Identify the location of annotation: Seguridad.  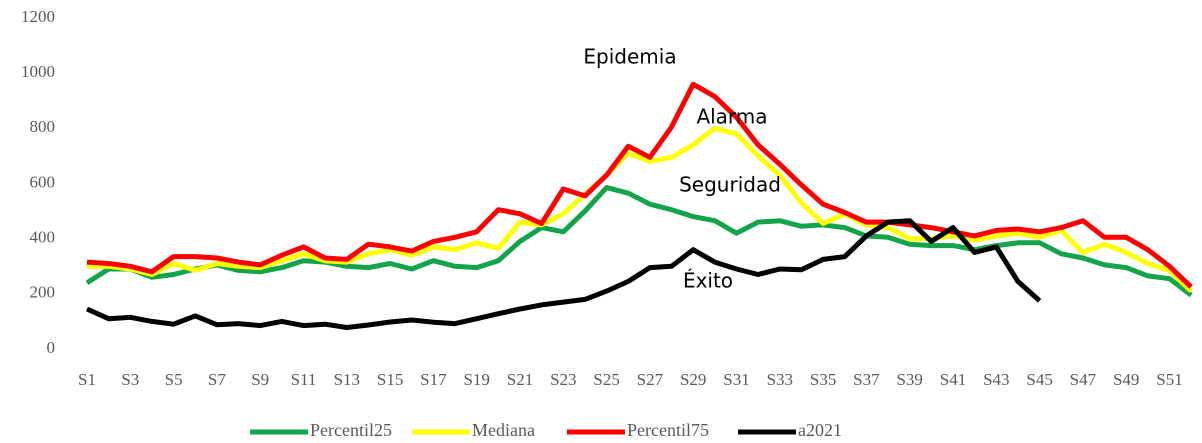
(730, 185).